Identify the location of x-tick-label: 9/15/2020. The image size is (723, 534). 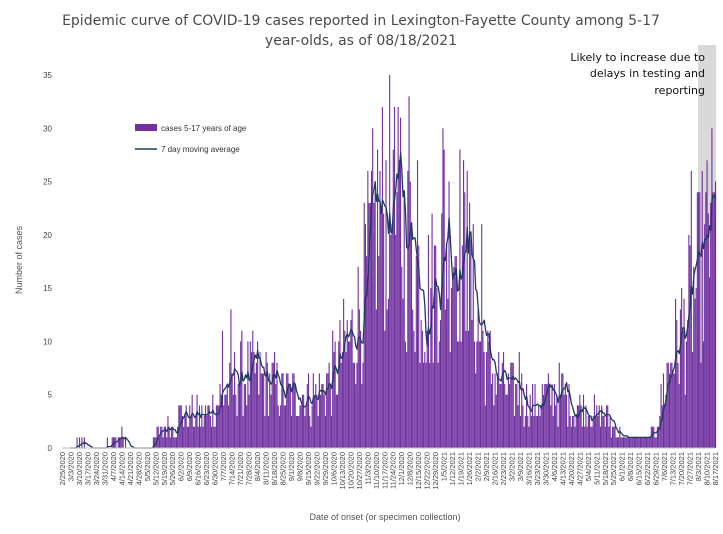
(308, 468).